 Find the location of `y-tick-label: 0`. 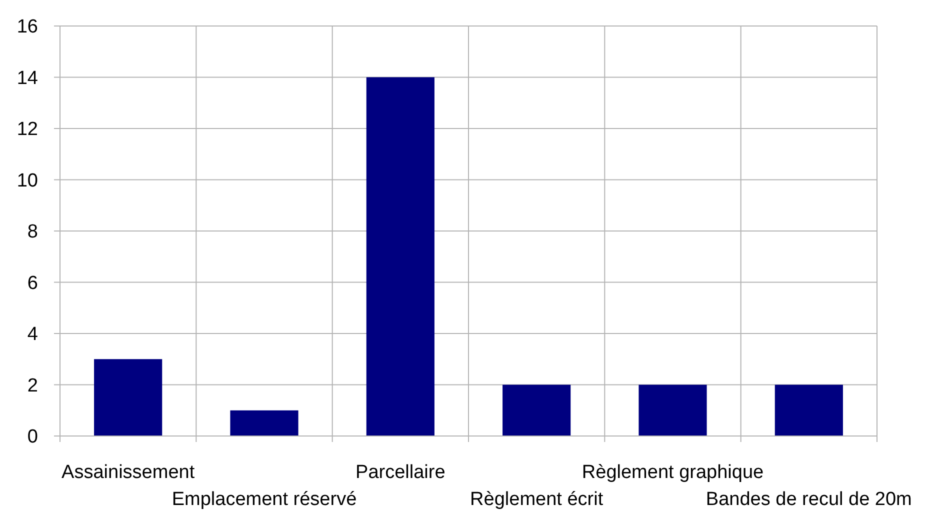

y-tick-label: 0 is located at coordinates (32, 437).